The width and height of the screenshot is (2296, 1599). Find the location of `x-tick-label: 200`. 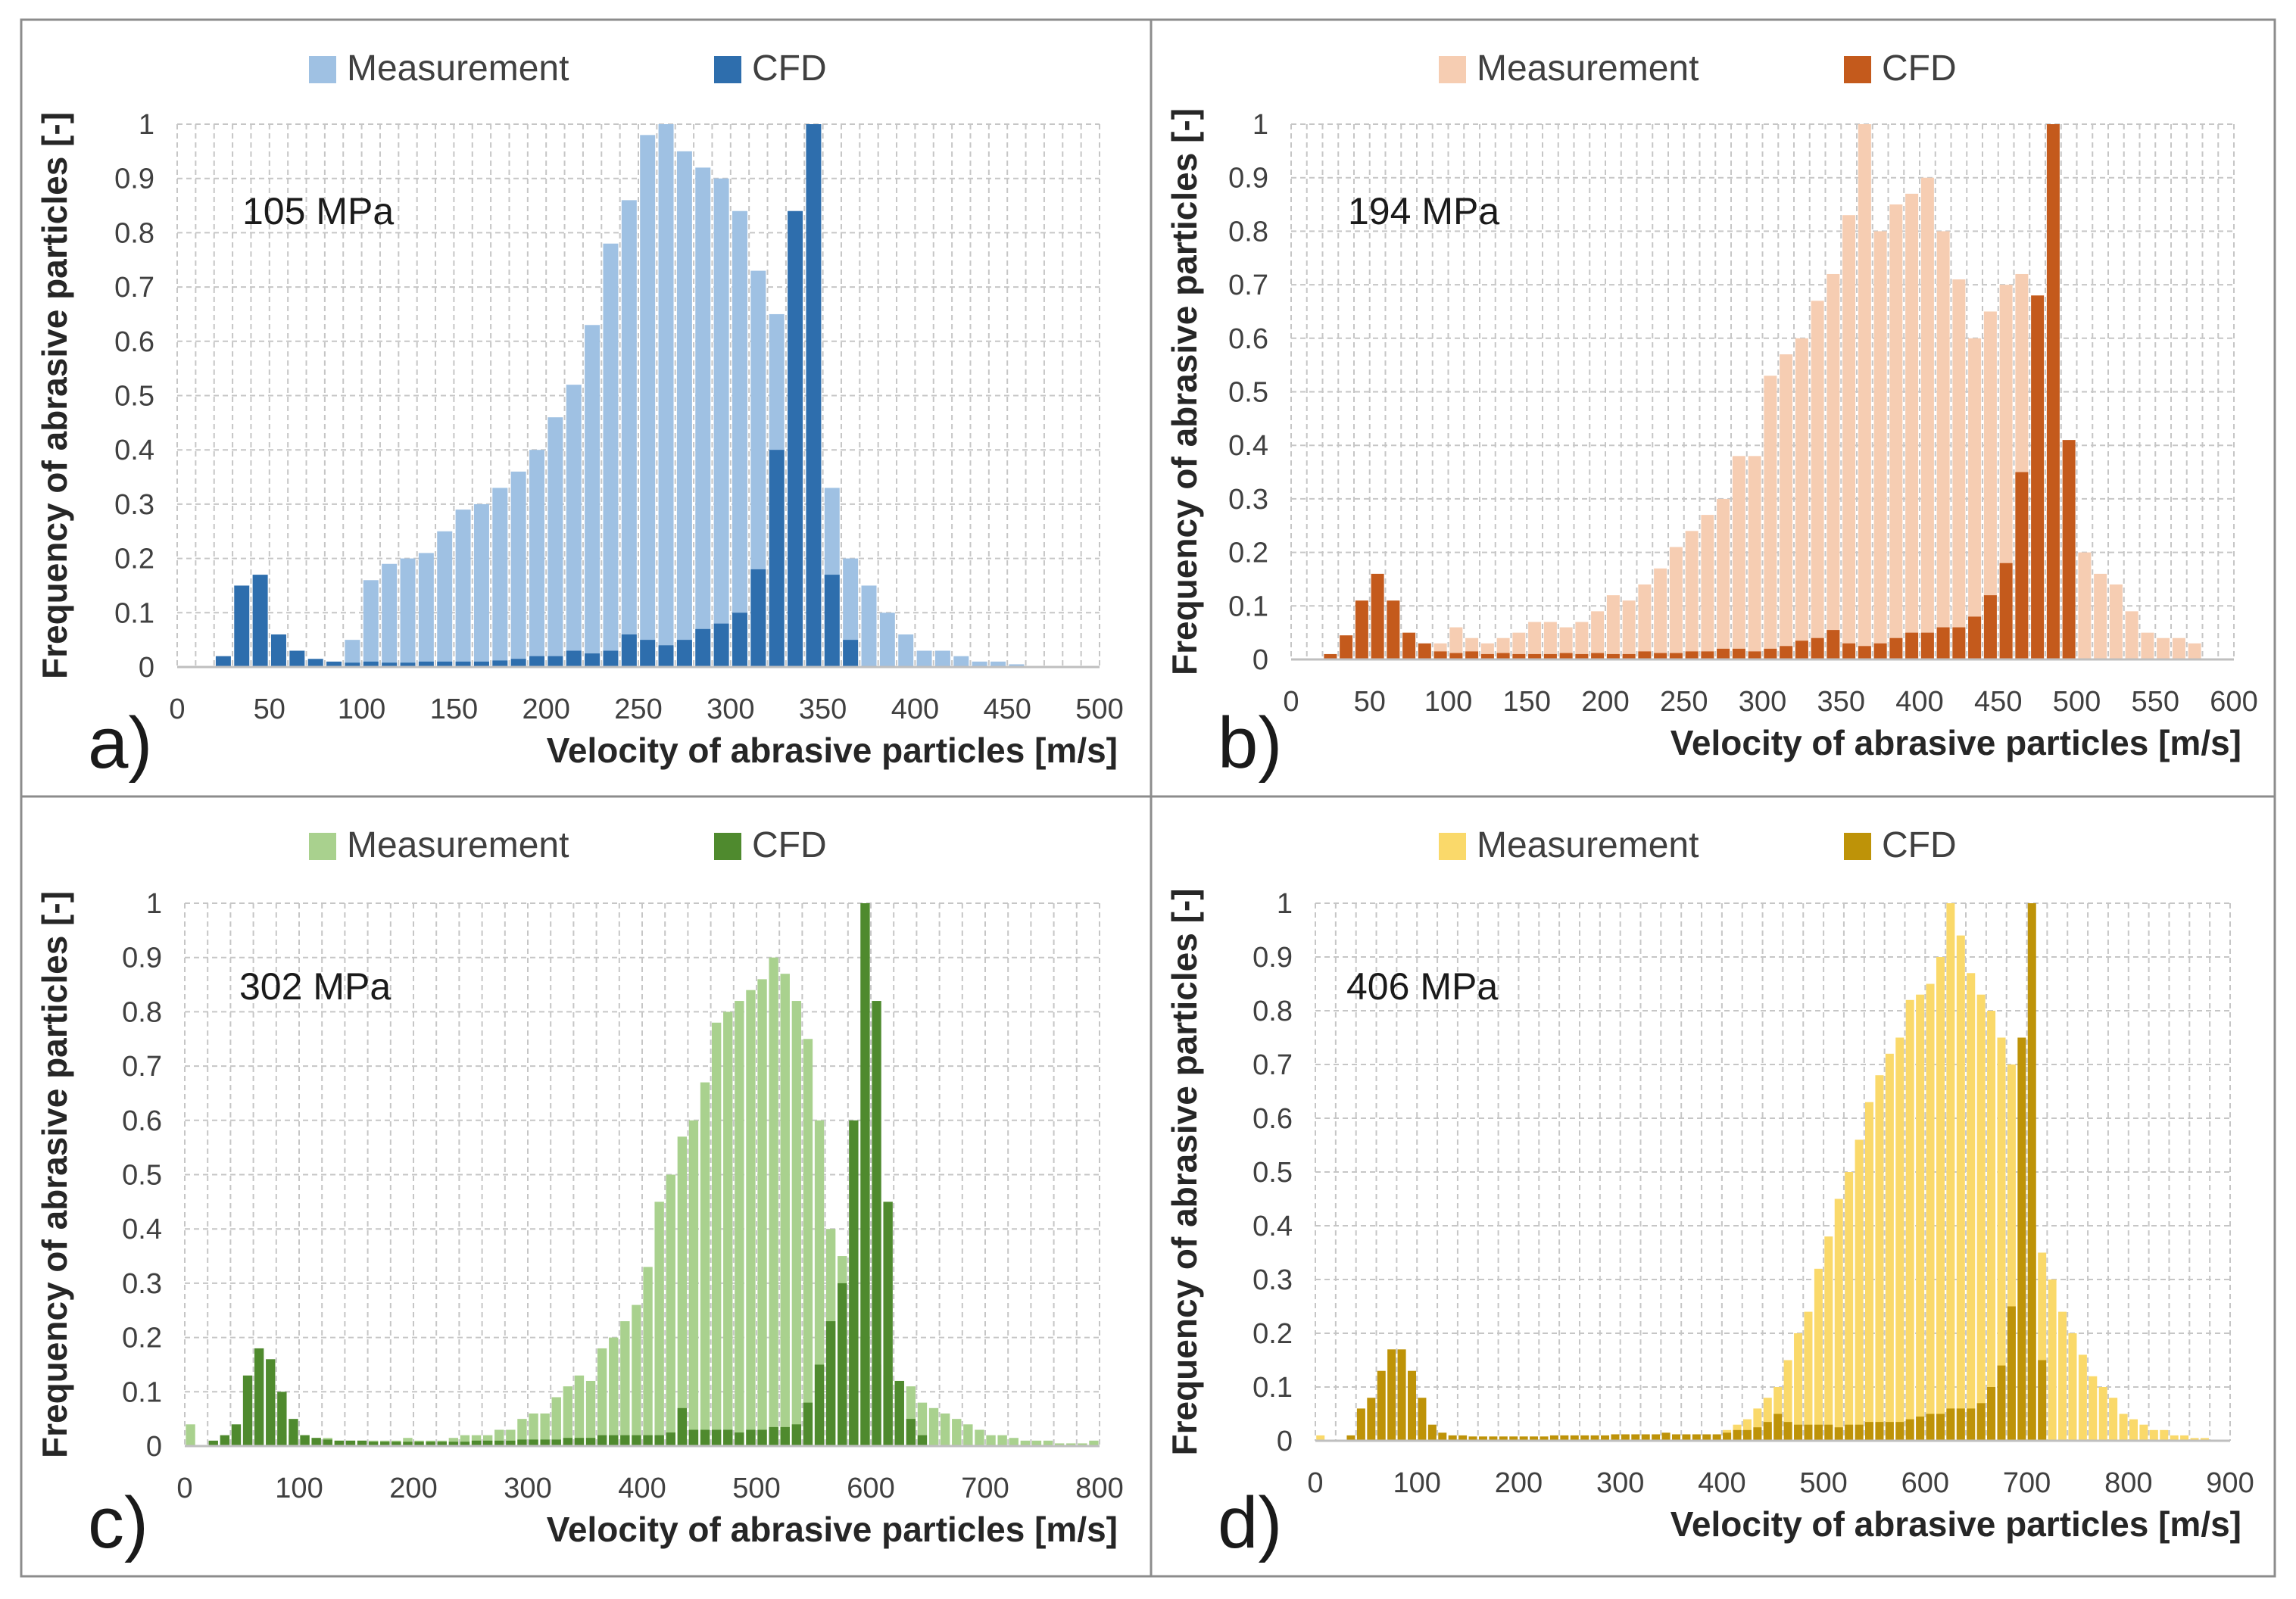

x-tick-label: 200 is located at coordinates (1519, 1483).